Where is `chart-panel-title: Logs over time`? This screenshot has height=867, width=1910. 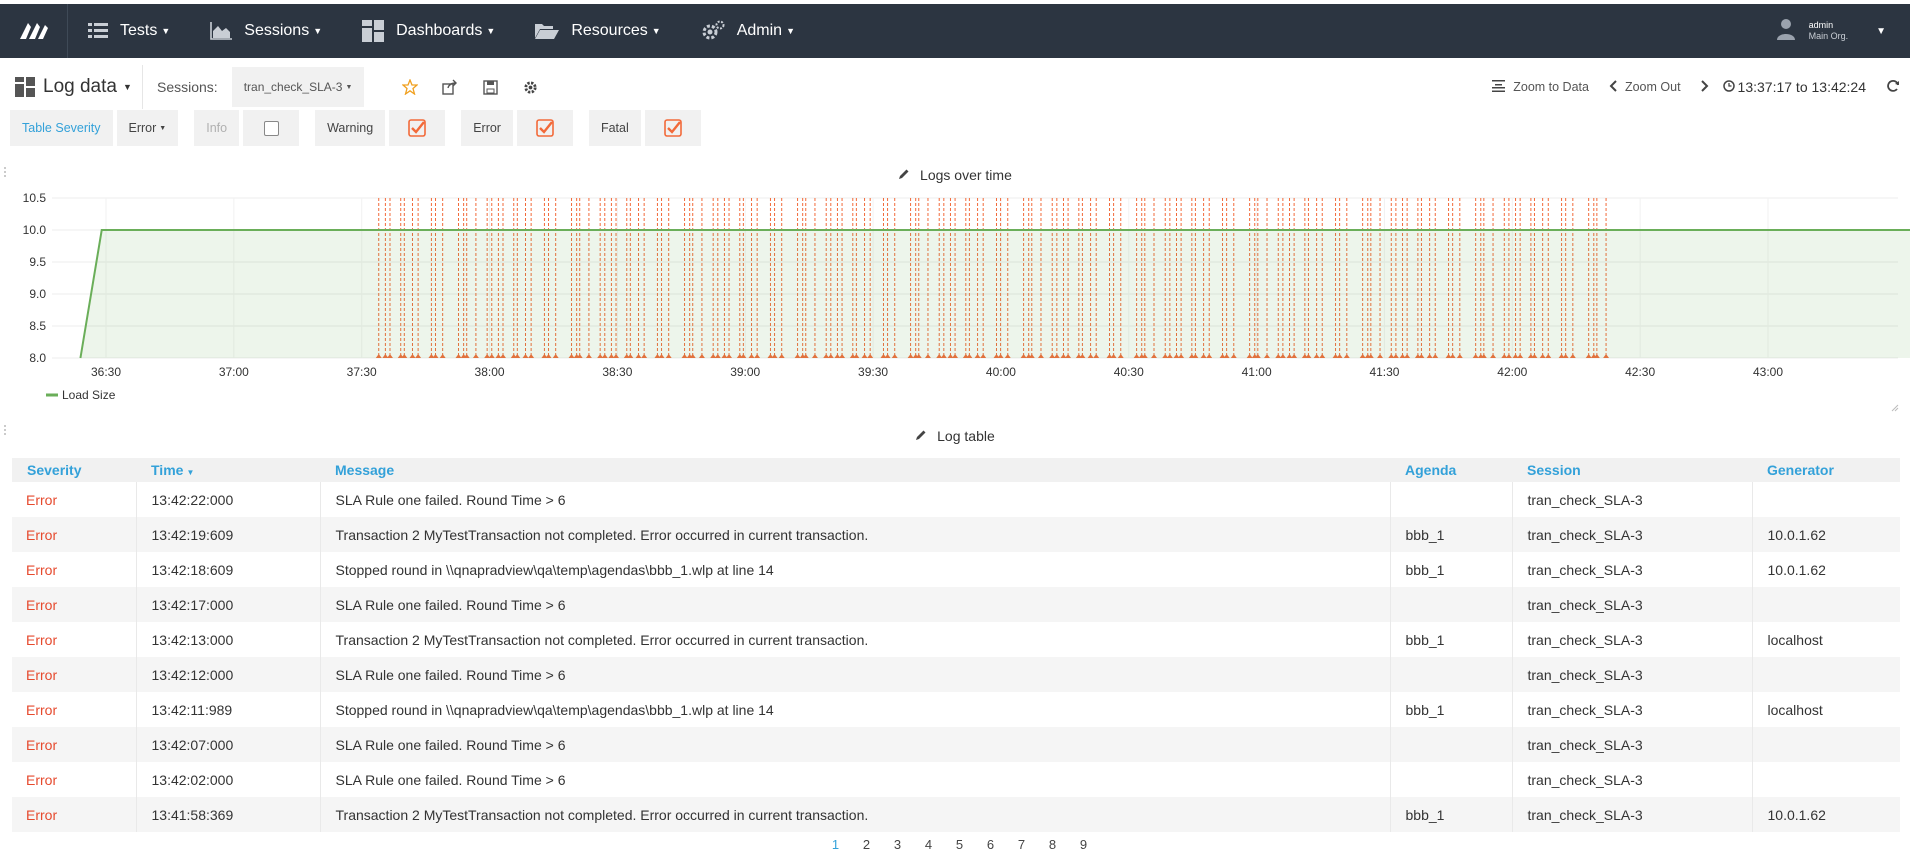 chart-panel-title: Logs over time is located at coordinates (966, 175).